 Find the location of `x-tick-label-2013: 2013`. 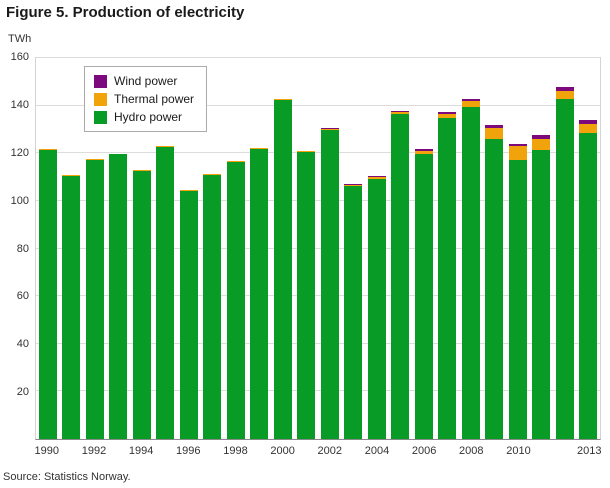

x-tick-label-2013: 2013 is located at coordinates (589, 451).